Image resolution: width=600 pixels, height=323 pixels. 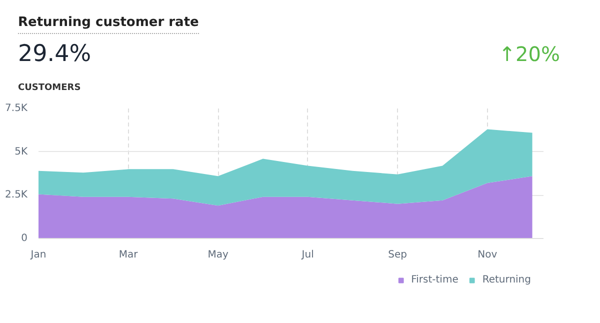 What do you see at coordinates (24, 238) in the screenshot?
I see `y-tick-label: 0` at bounding box center [24, 238].